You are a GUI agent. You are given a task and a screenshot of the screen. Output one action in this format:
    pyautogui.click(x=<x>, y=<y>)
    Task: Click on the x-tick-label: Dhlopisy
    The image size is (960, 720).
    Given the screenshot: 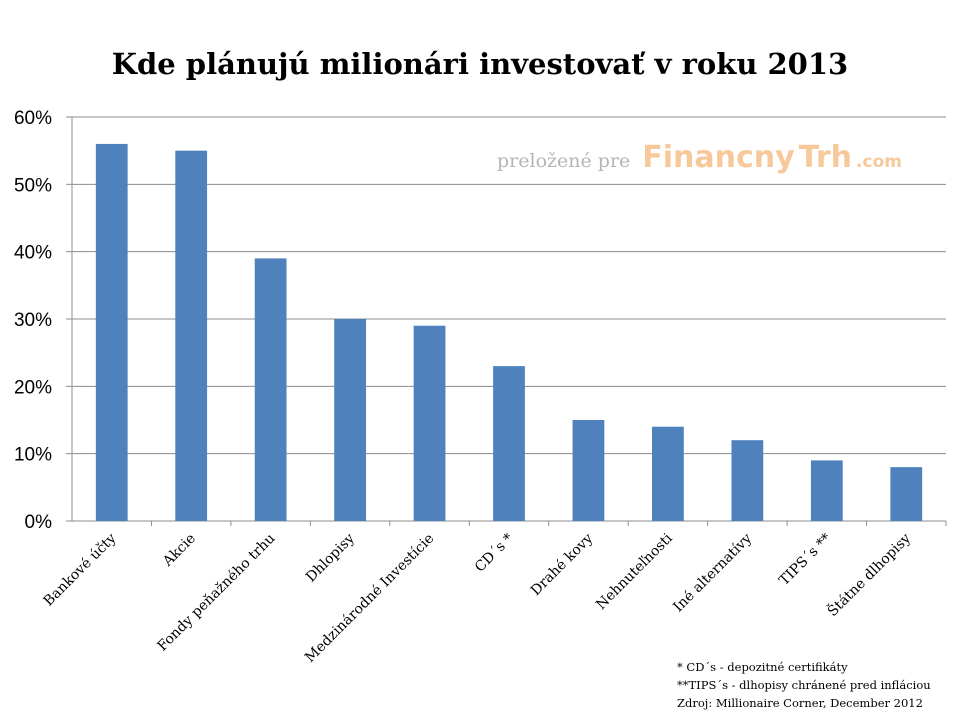 What is the action you would take?
    pyautogui.click(x=330, y=557)
    